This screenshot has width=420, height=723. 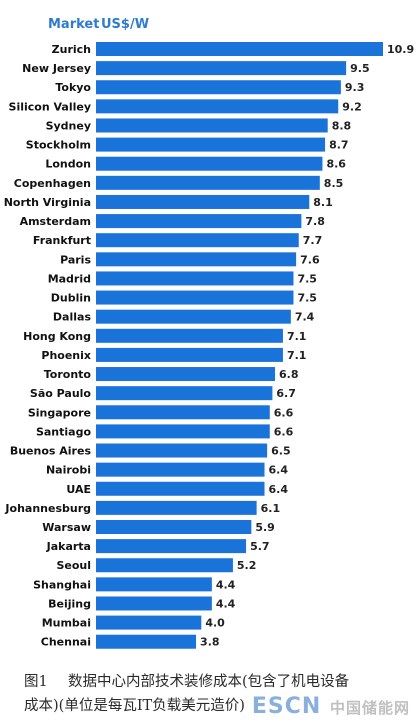 I want to click on category-label: North Virginia, so click(x=47, y=202).